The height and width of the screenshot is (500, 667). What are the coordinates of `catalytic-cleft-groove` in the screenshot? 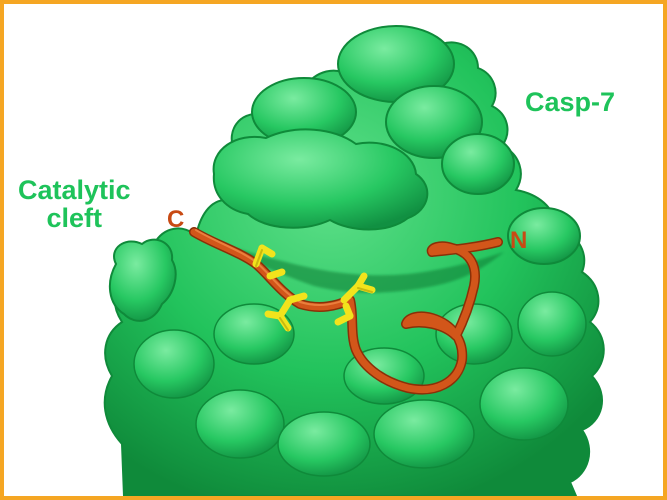 It's located at (352, 264).